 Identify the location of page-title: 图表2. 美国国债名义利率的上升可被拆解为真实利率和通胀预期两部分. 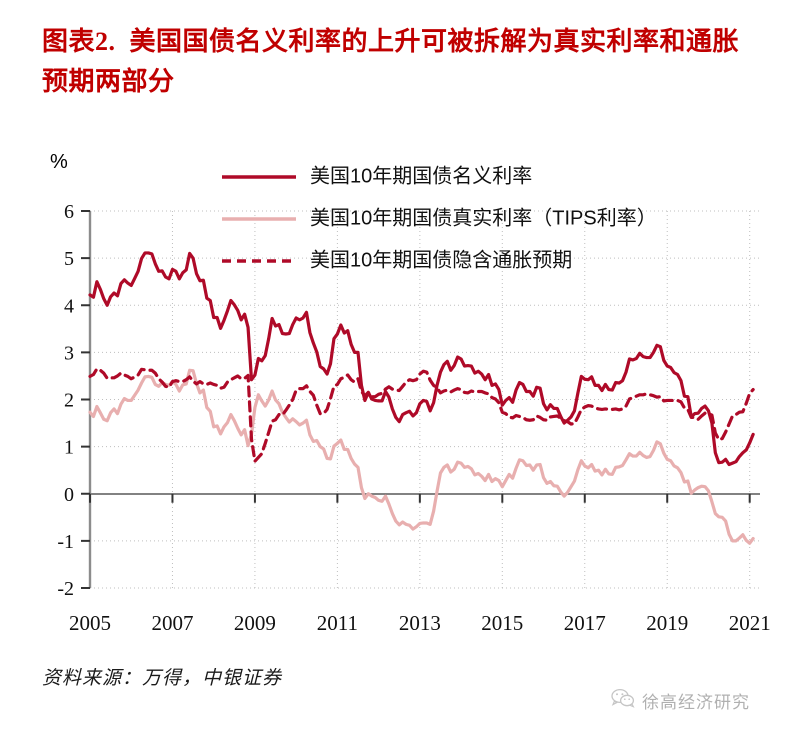
(391, 62).